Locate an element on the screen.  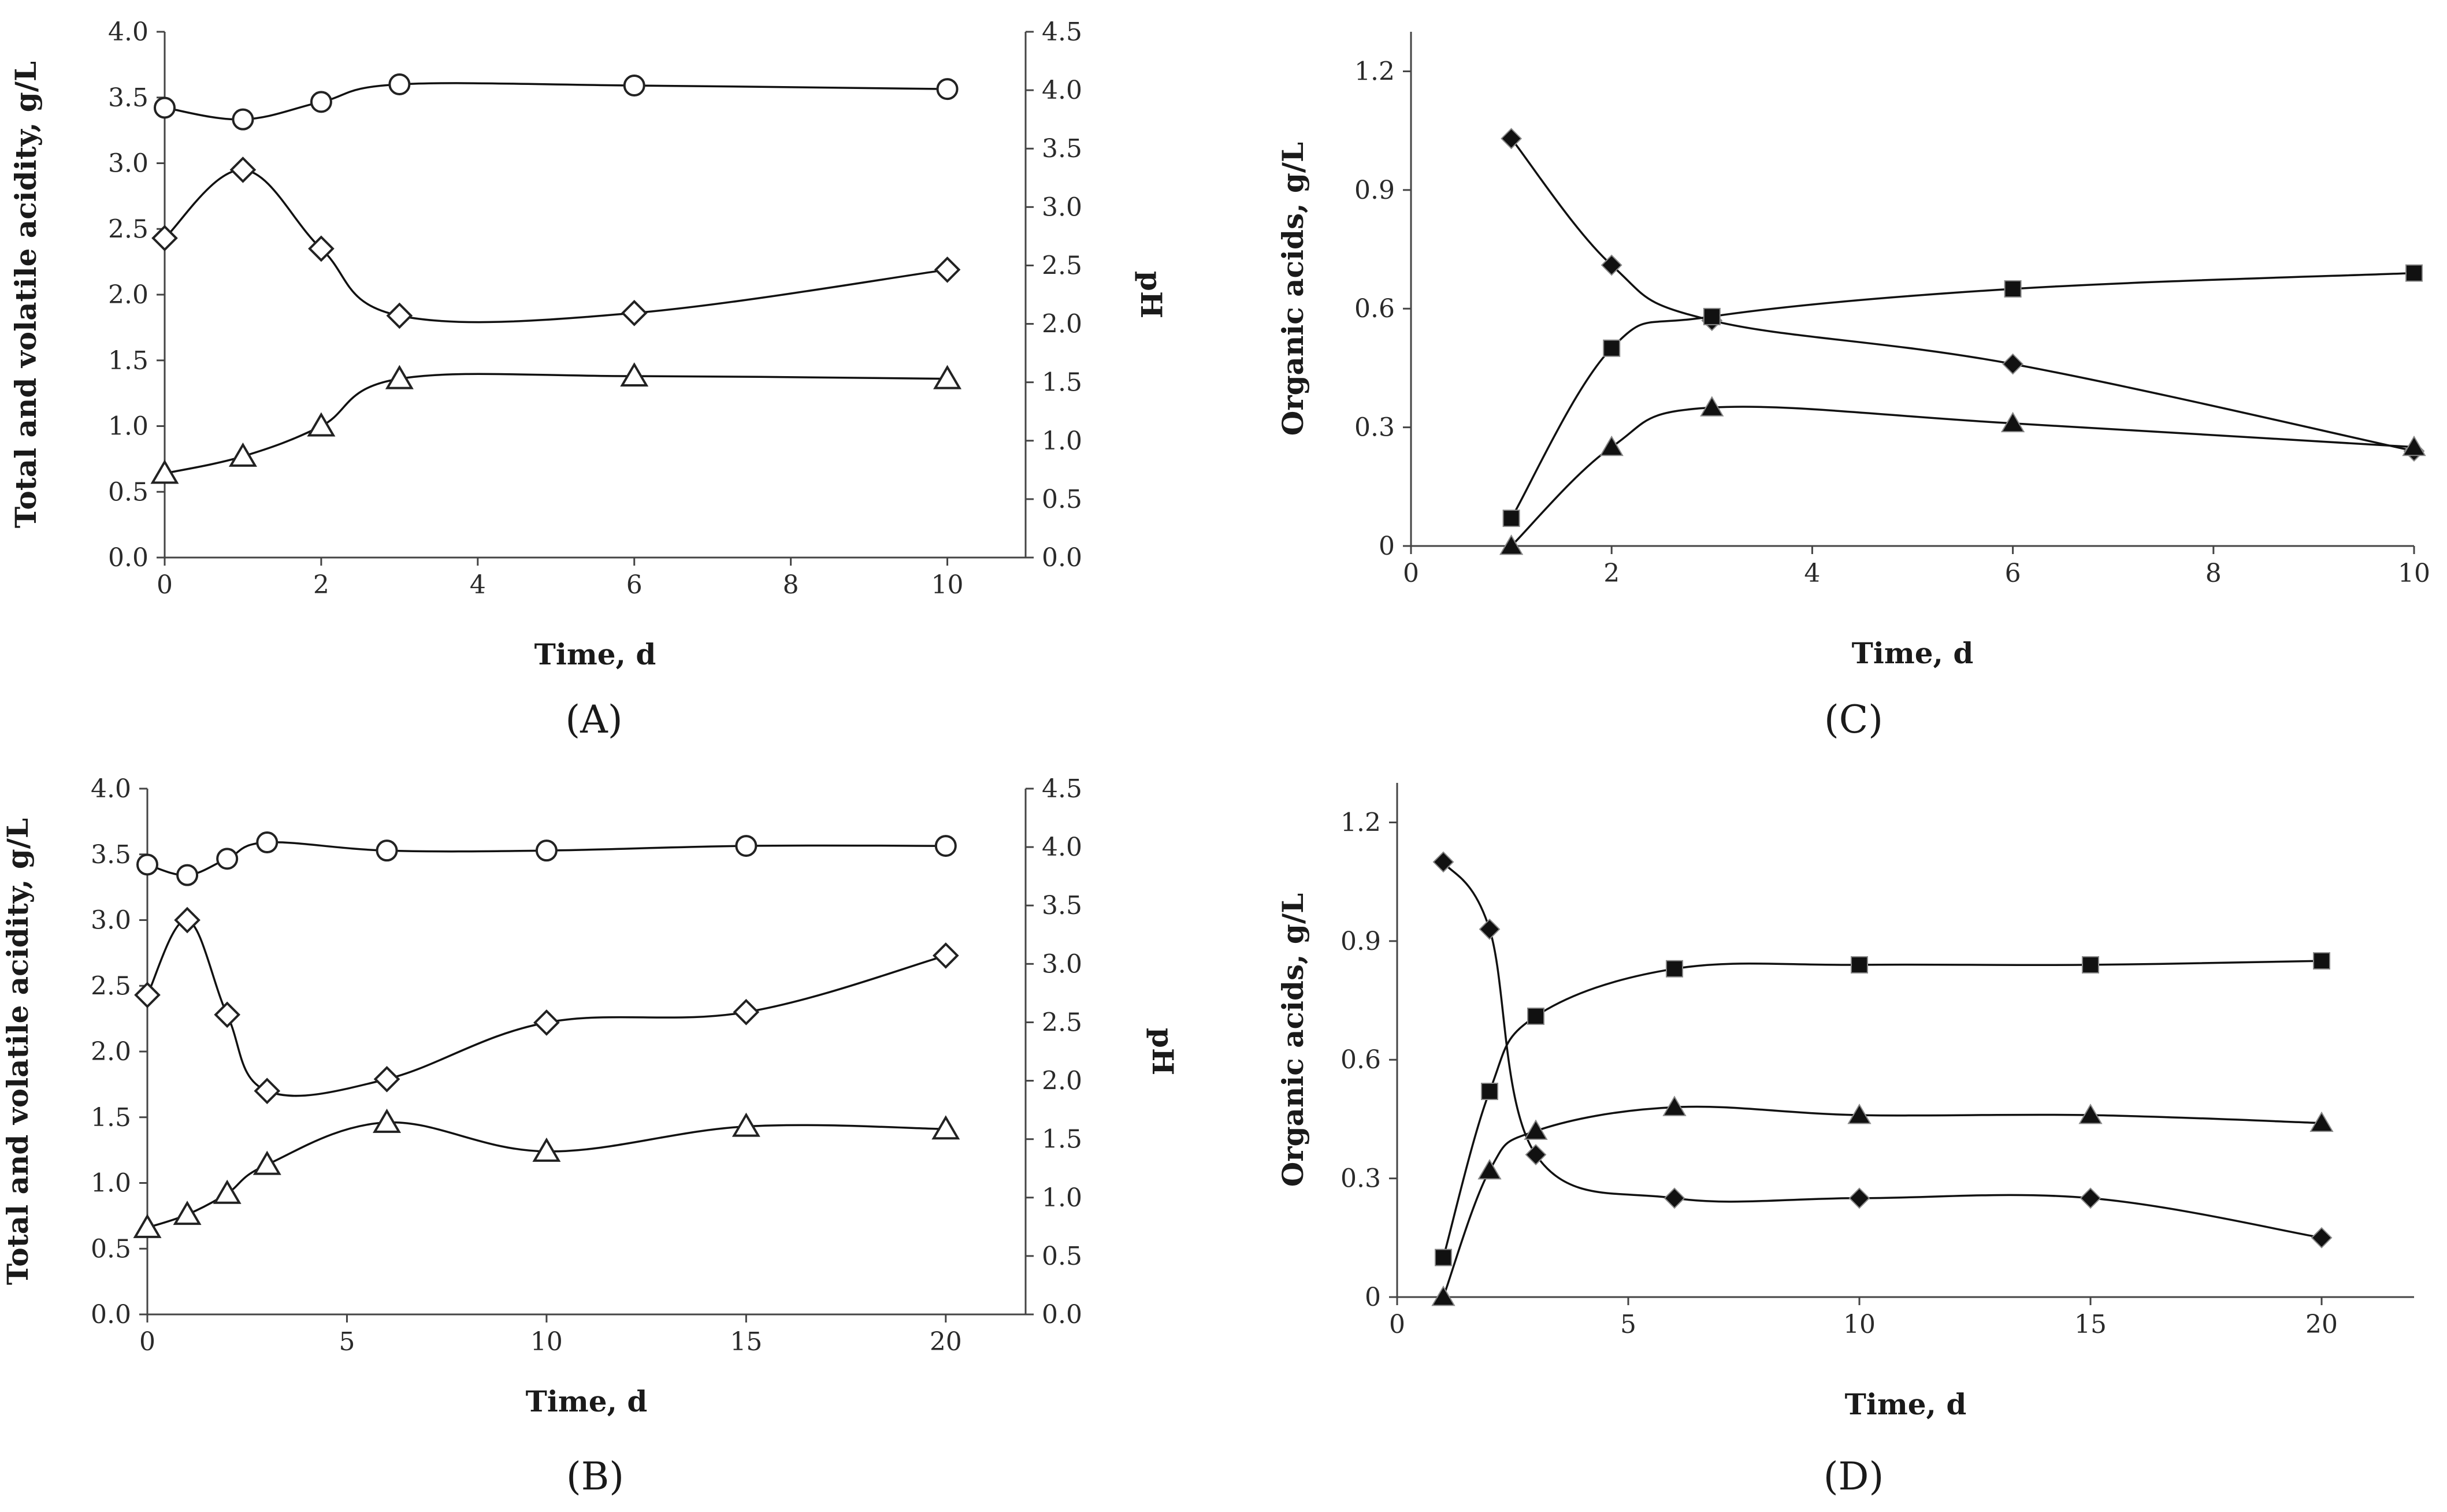
panel-label: (B) is located at coordinates (595, 1476).